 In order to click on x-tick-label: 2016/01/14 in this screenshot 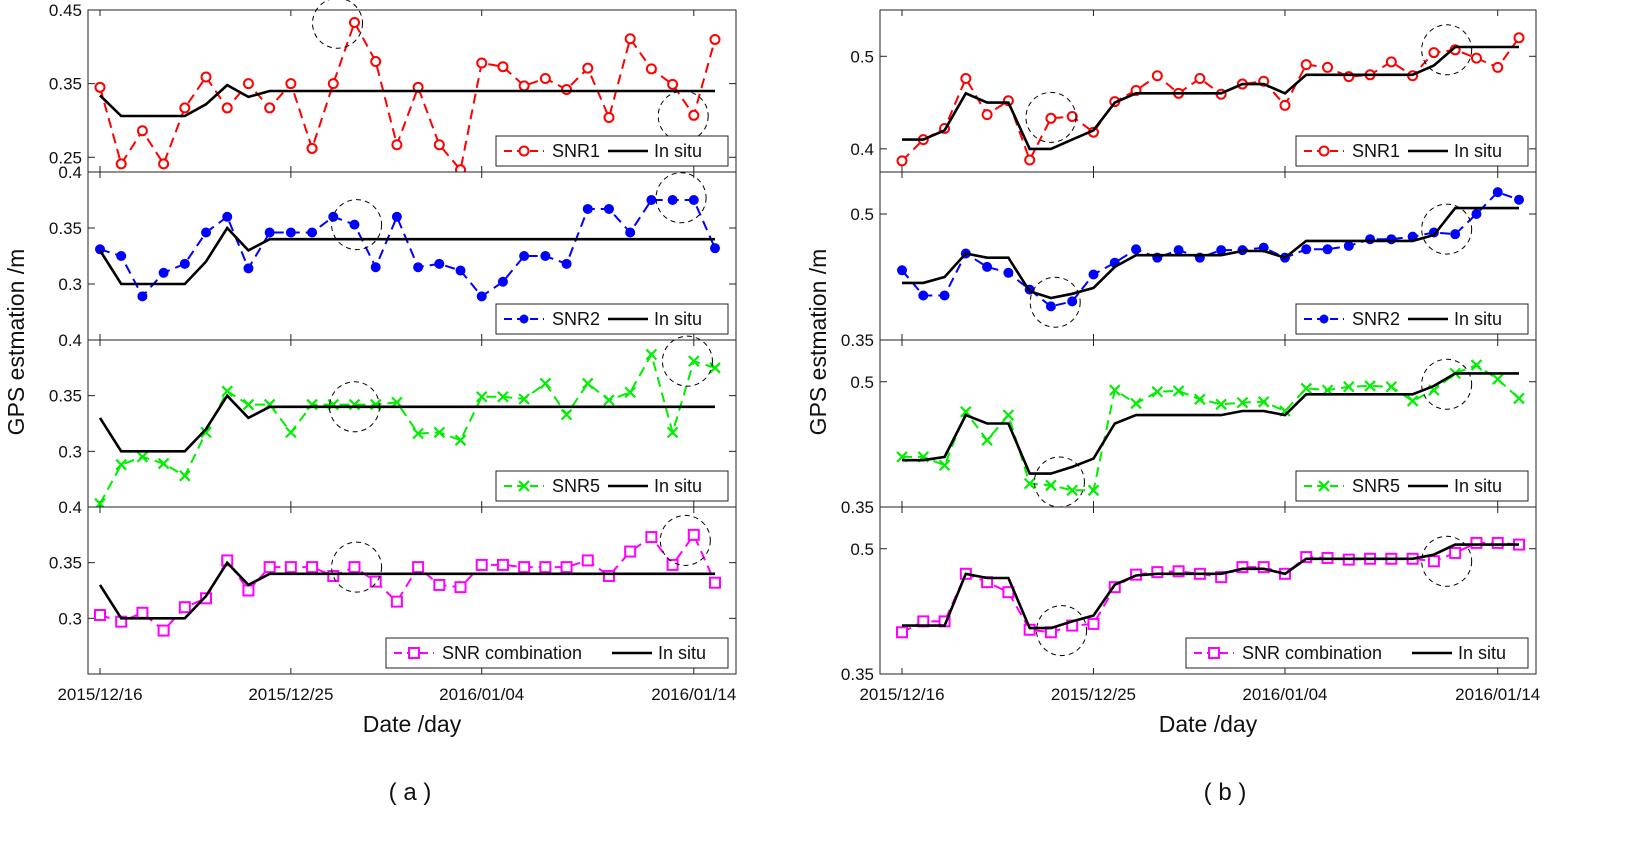, I will do `click(1497, 694)`.